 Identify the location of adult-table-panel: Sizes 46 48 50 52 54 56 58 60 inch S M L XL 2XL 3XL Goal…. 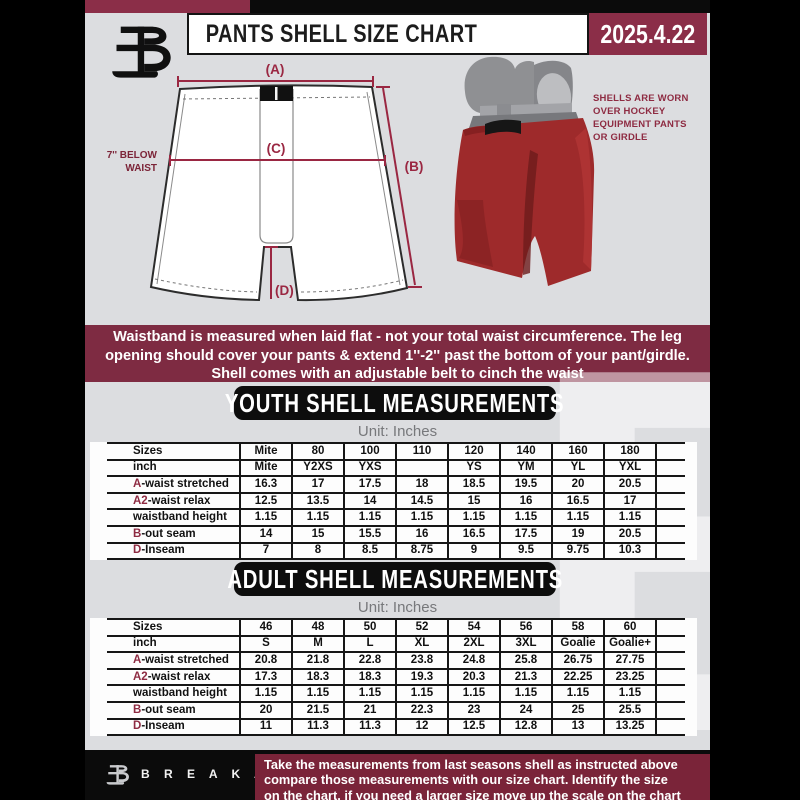
(393, 677).